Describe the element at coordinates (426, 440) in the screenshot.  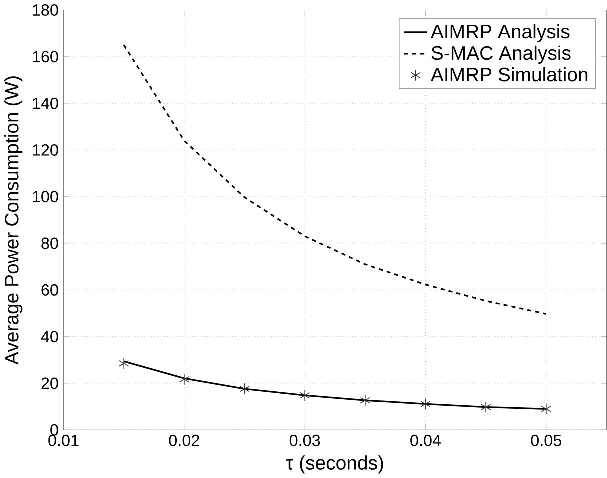
I see `x-tick-label: 0.04` at that location.